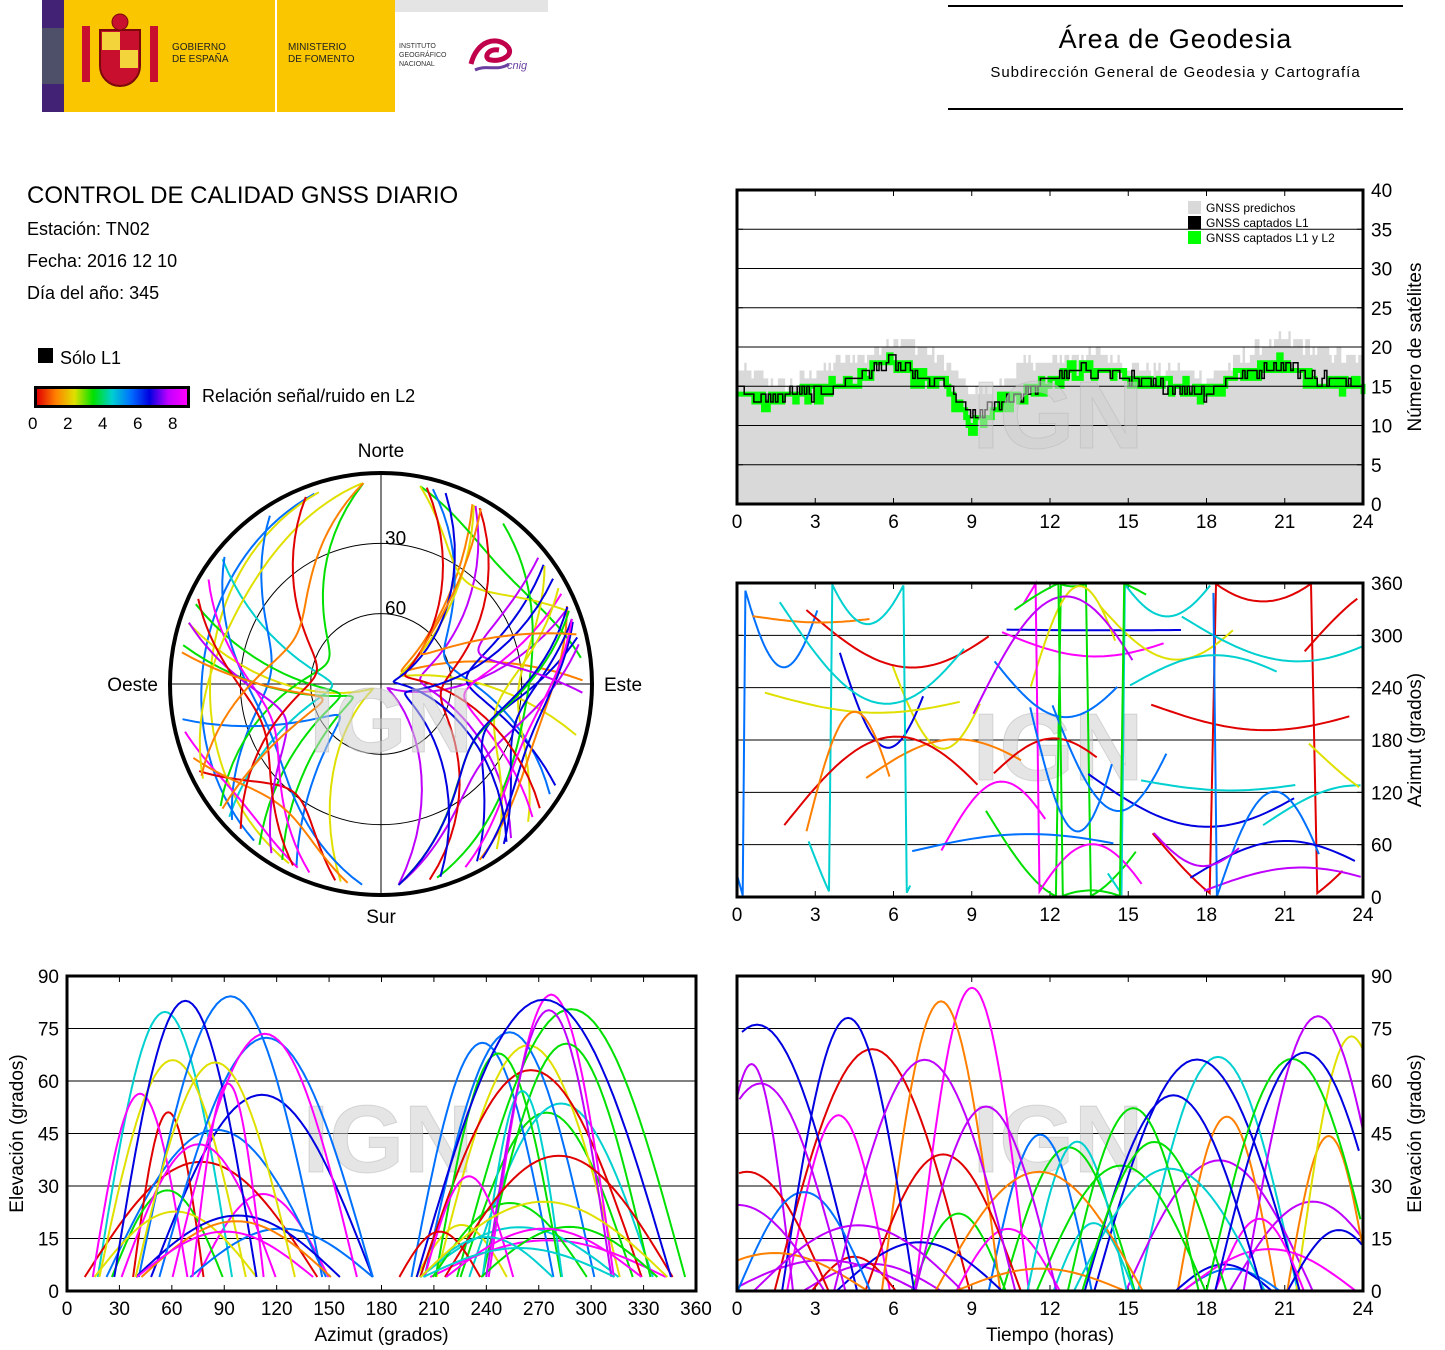  What do you see at coordinates (276, 56) in the screenshot?
I see `divider` at bounding box center [276, 56].